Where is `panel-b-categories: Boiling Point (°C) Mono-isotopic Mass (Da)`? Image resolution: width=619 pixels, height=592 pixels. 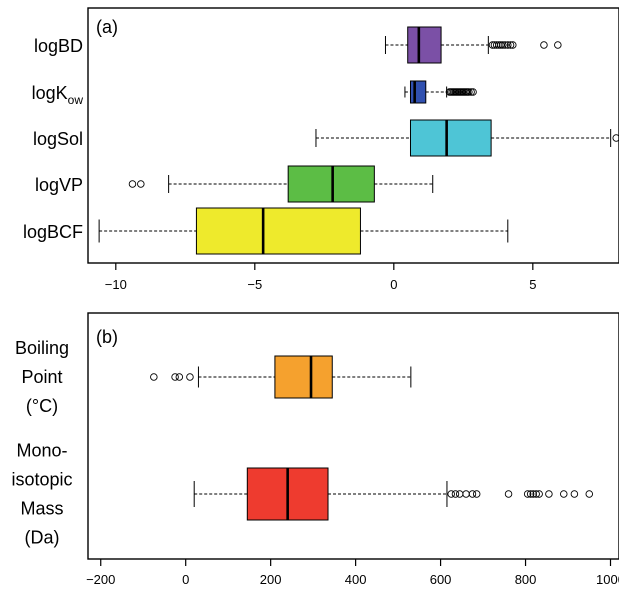
panel-b-categories: Boiling Point (°C) Mono-isotopic Mass (Da) is located at coordinates (41, 443).